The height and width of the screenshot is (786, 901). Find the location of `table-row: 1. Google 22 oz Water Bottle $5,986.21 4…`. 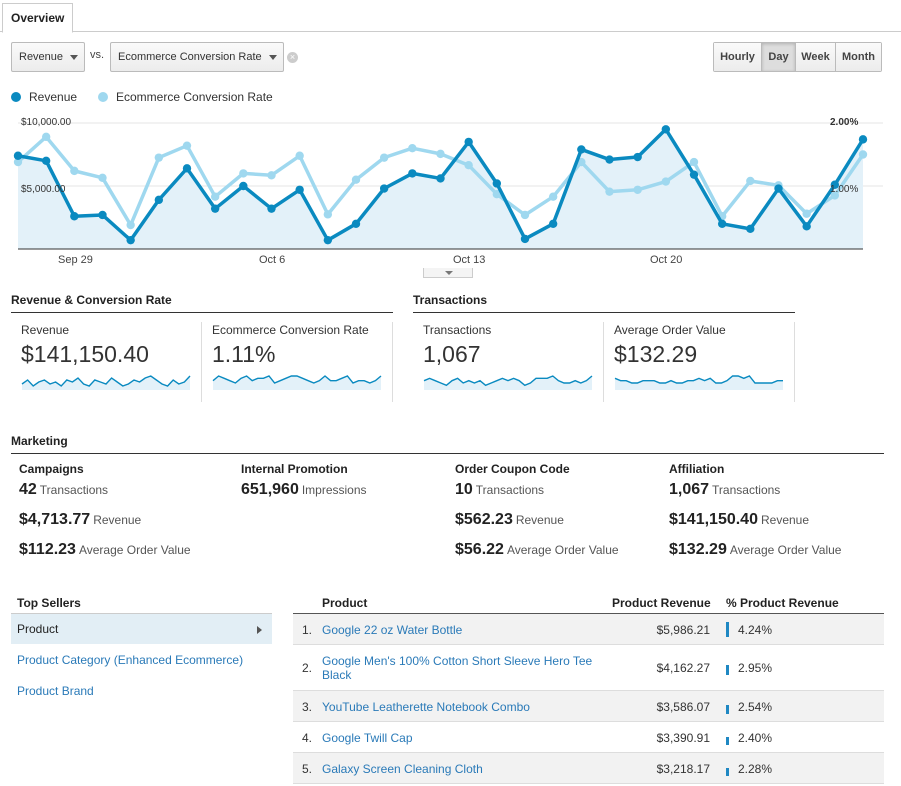

table-row: 1. Google 22 oz Water Bottle $5,986.21 4… is located at coordinates (588, 629).